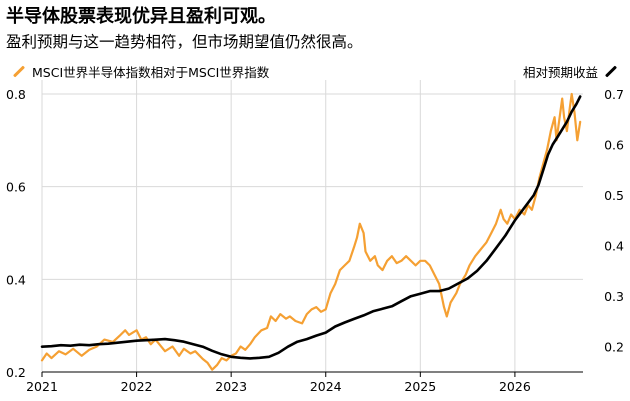 The image size is (630, 401). I want to click on y-right-tick-label: 0.4, so click(614, 246).